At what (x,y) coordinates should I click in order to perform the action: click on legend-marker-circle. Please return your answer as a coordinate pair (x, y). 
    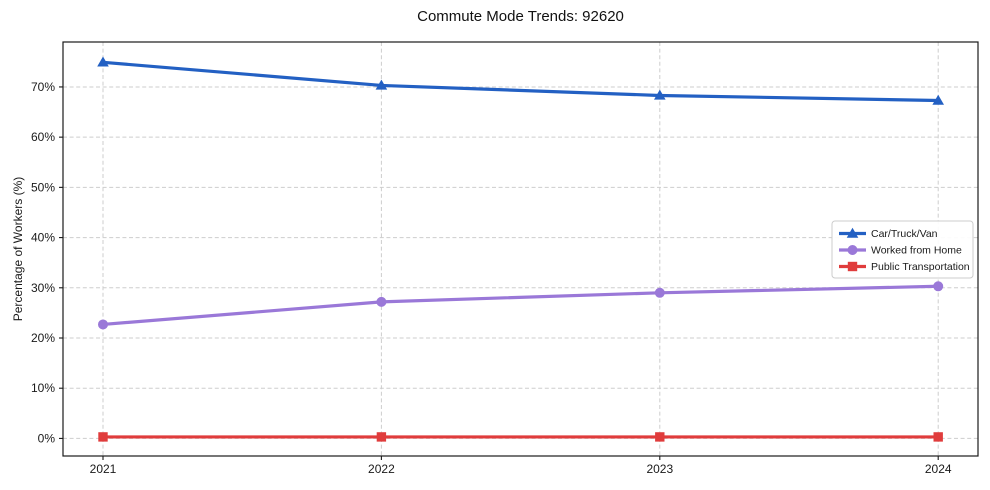
    Looking at the image, I should click on (852, 250).